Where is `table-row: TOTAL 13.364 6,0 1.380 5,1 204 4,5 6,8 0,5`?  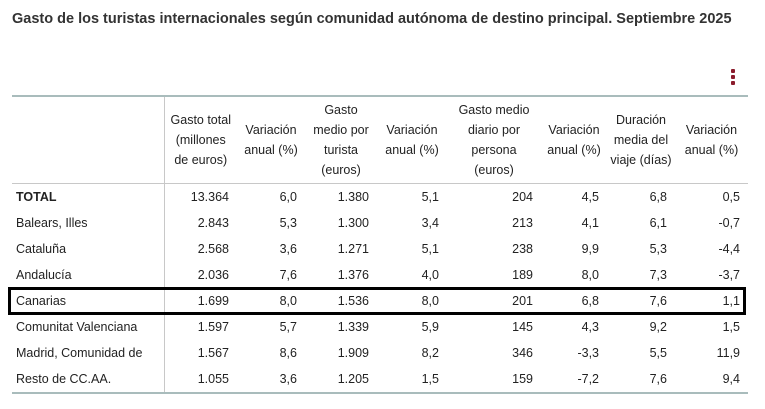
table-row: TOTAL 13.364 6,0 1.380 5,1 204 4,5 6,8 0,5 is located at coordinates (380, 196).